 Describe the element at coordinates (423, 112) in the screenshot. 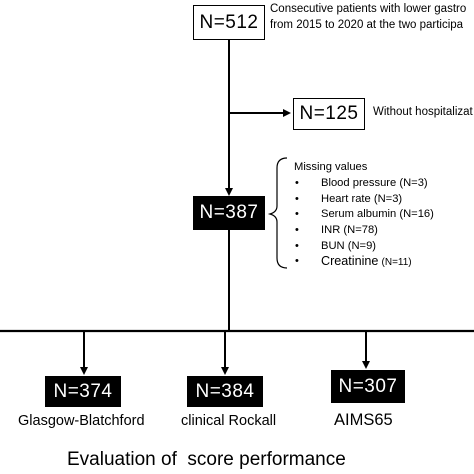

I see `excluded-label: Without hospitalizat` at that location.